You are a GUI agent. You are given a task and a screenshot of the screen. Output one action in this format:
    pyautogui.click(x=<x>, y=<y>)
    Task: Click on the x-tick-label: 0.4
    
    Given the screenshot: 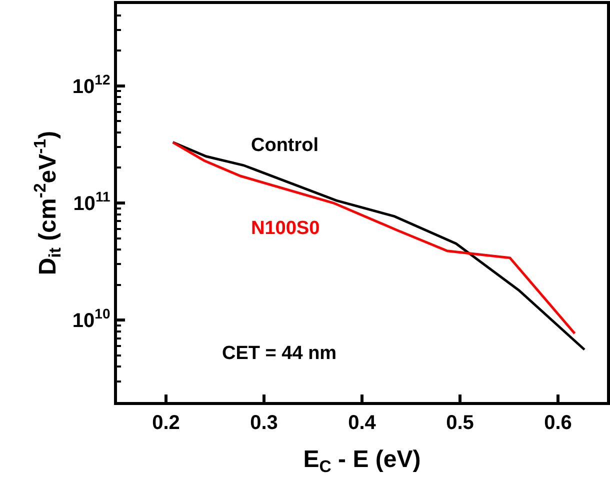 What is the action you would take?
    pyautogui.click(x=362, y=423)
    